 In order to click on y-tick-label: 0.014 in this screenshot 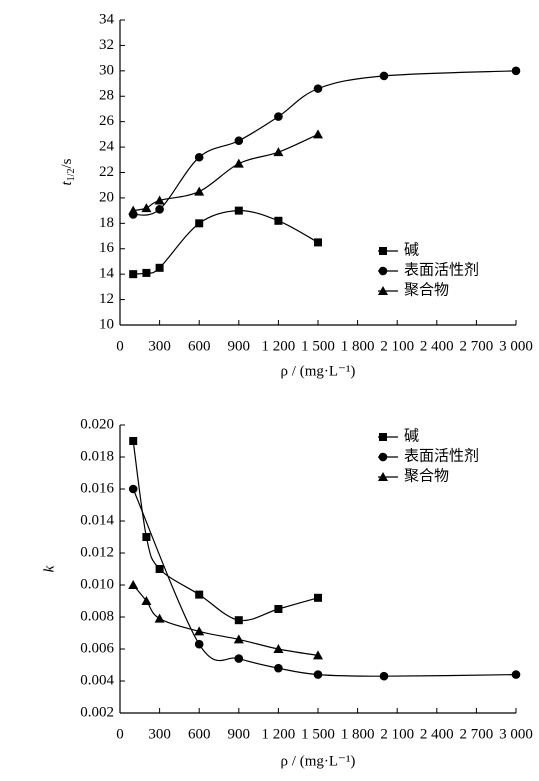, I will do `click(97, 520)`.